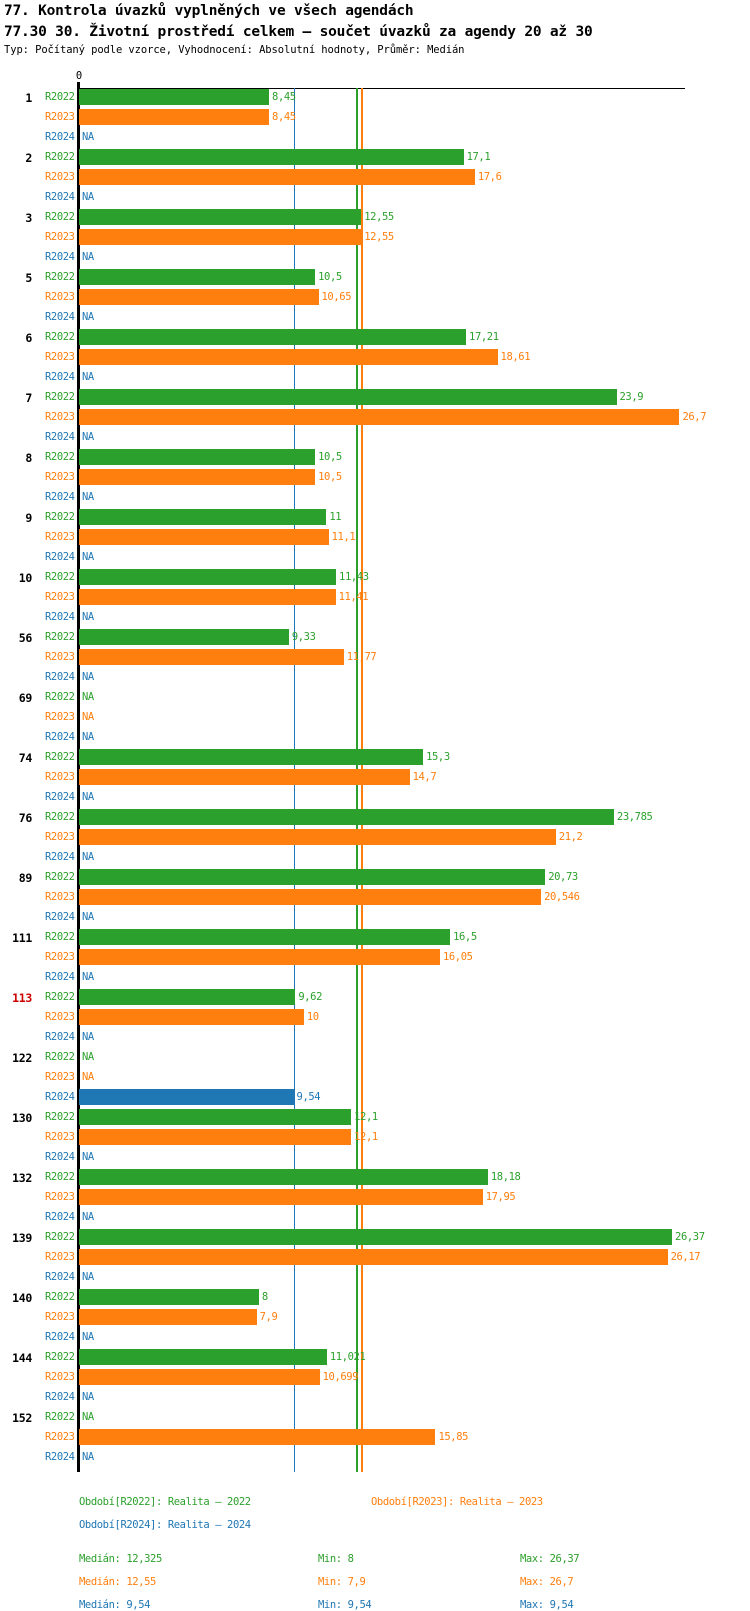  I want to click on x-axis-line, so click(382, 88).